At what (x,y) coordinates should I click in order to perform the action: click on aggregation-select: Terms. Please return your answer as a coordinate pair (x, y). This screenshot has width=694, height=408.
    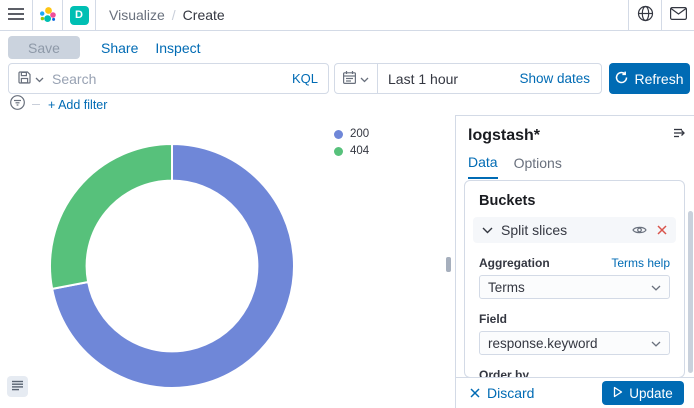
    Looking at the image, I should click on (574, 287).